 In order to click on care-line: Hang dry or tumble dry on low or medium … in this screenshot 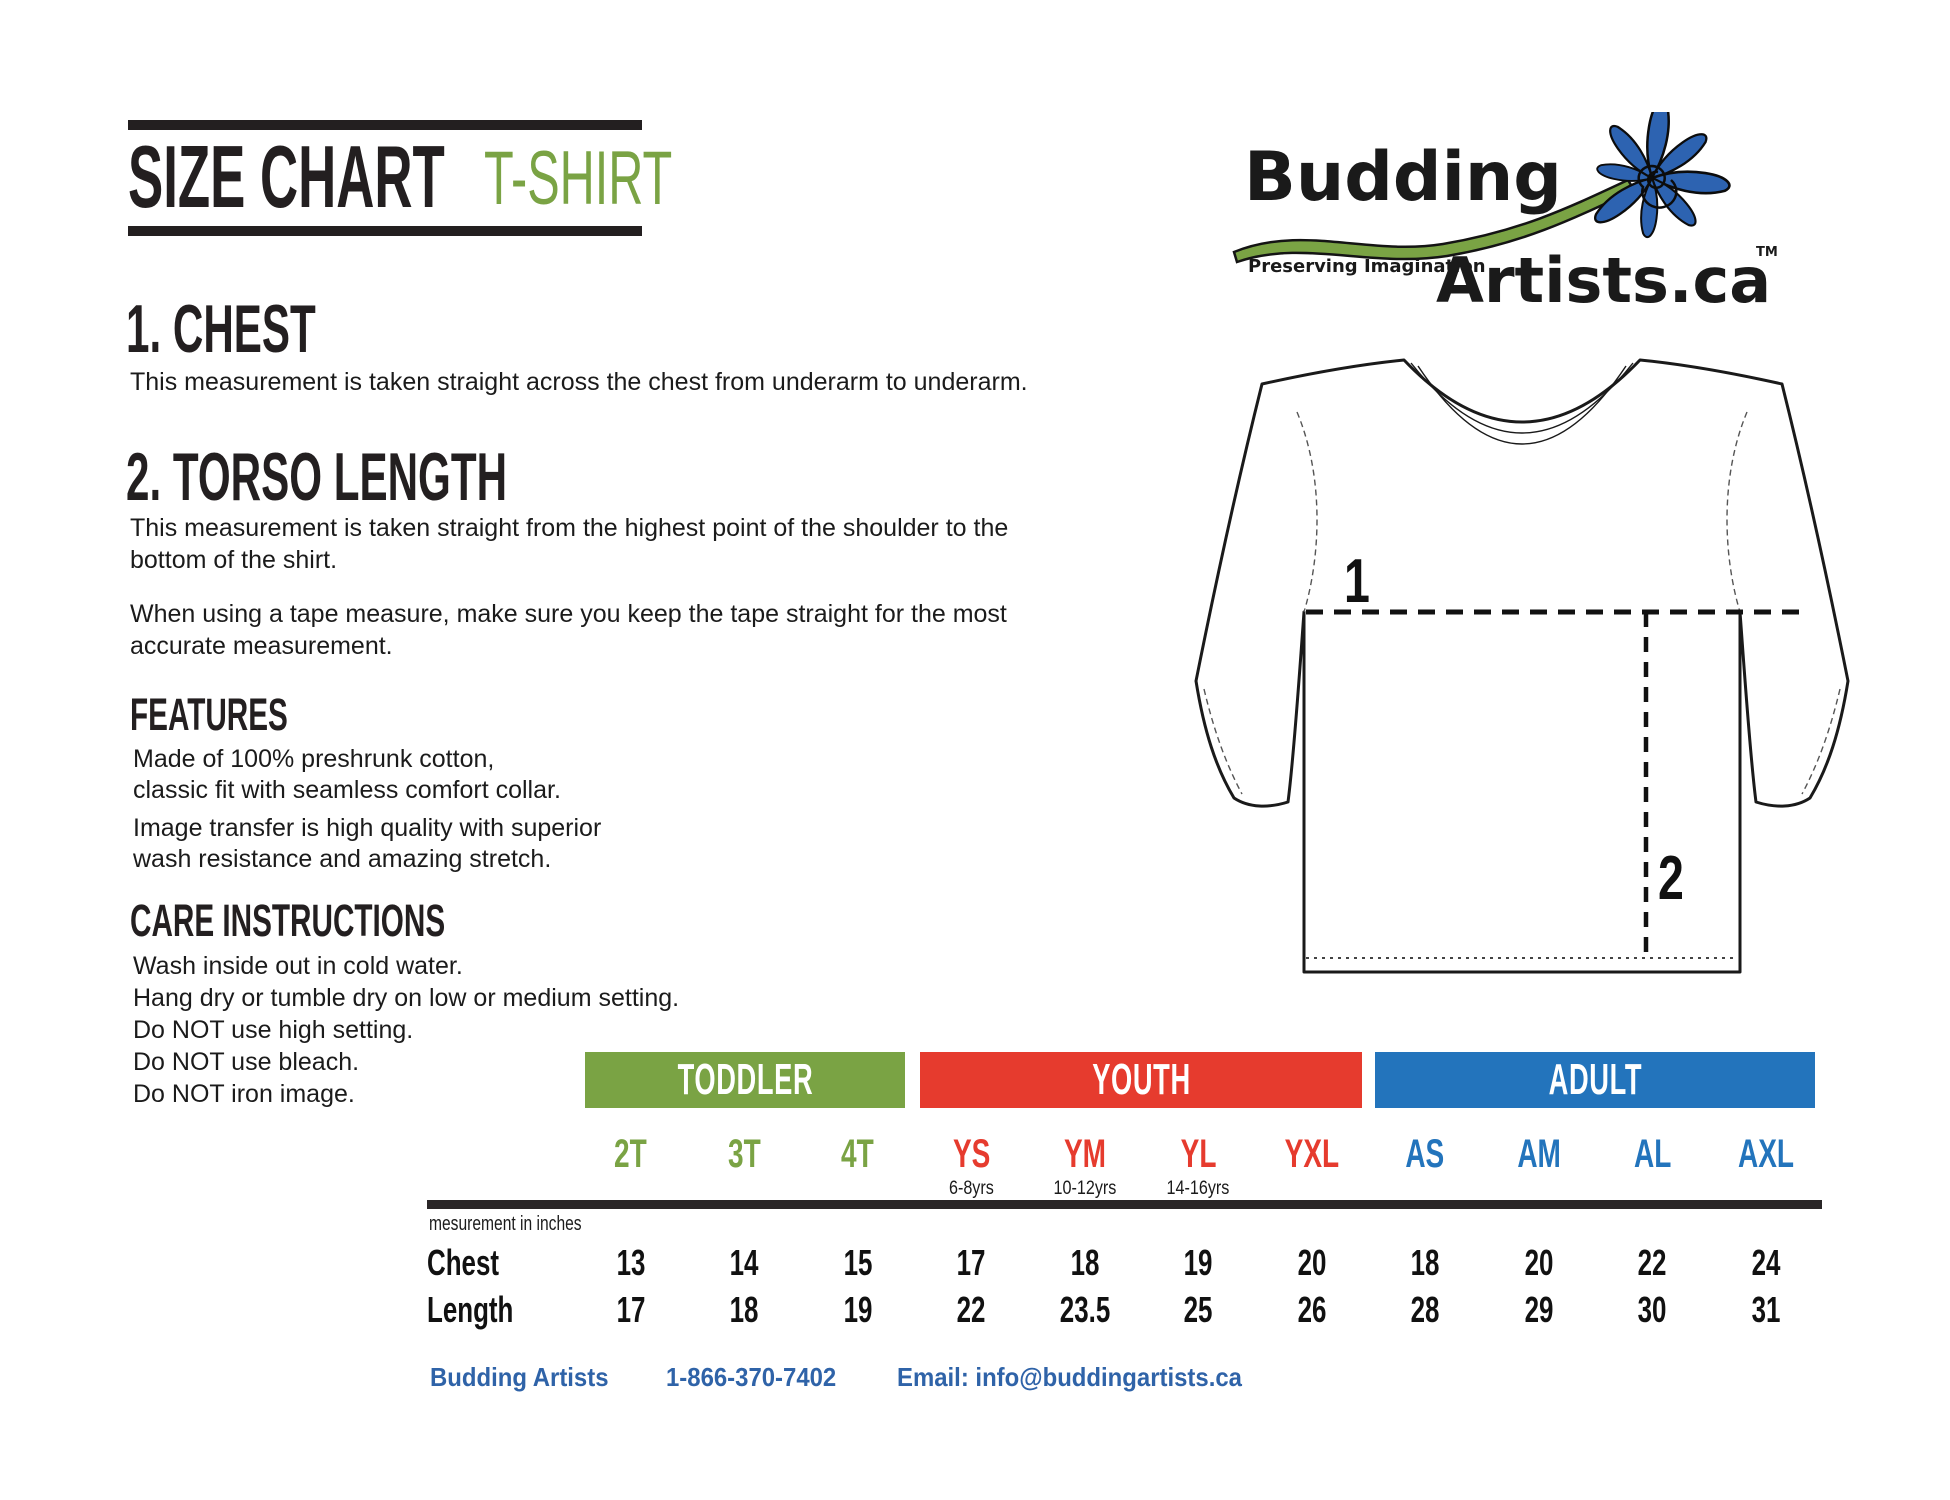, I will do `click(406, 998)`.